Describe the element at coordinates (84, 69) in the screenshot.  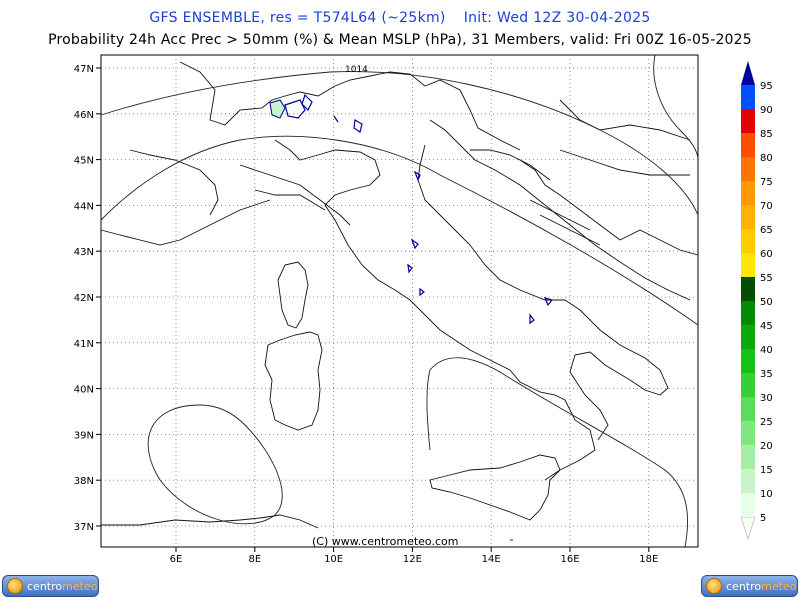
I see `lat-label: 47N` at that location.